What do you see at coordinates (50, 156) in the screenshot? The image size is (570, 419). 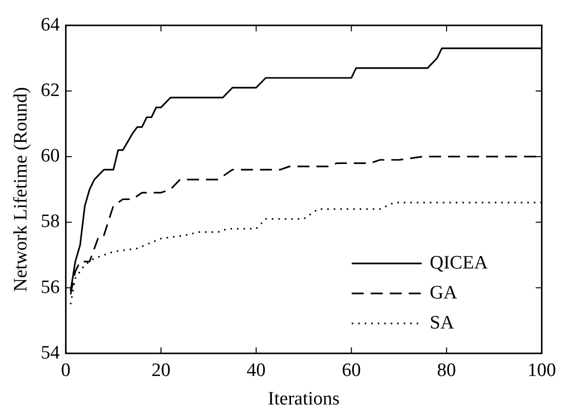 I see `y-tick-label: 60` at bounding box center [50, 156].